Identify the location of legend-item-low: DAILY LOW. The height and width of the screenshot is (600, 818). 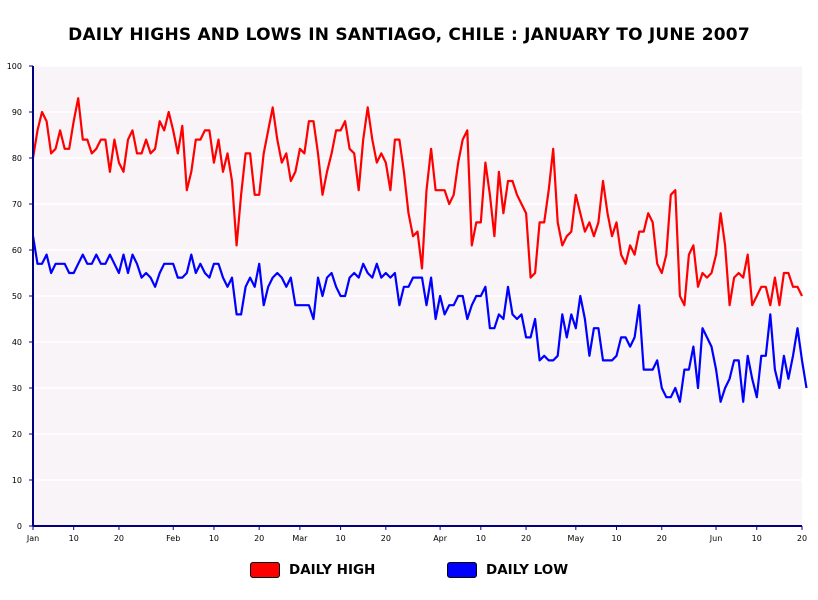
(507, 570).